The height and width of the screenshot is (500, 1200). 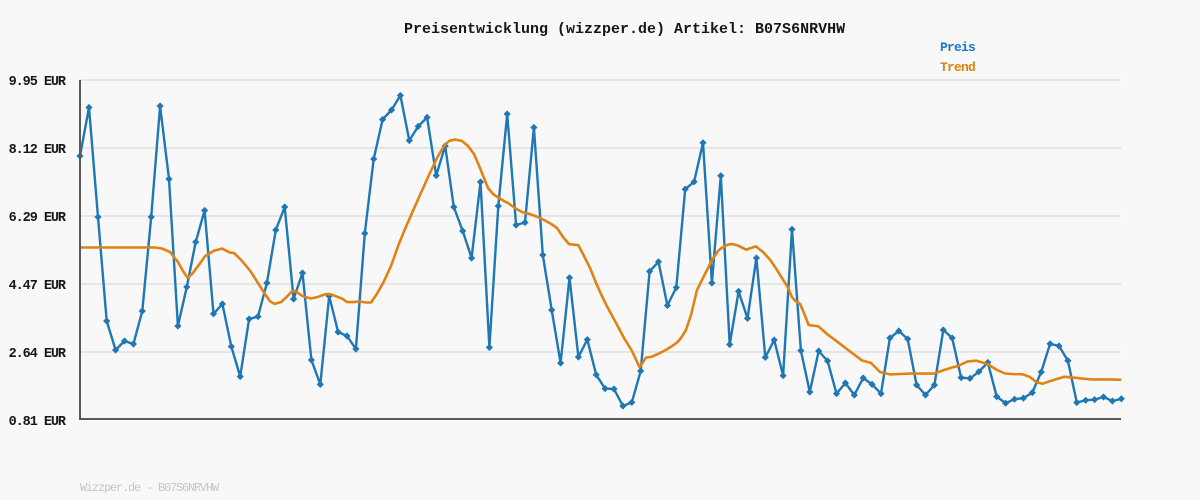 I want to click on svg-text: 9.95 EUR, so click(x=38, y=82).